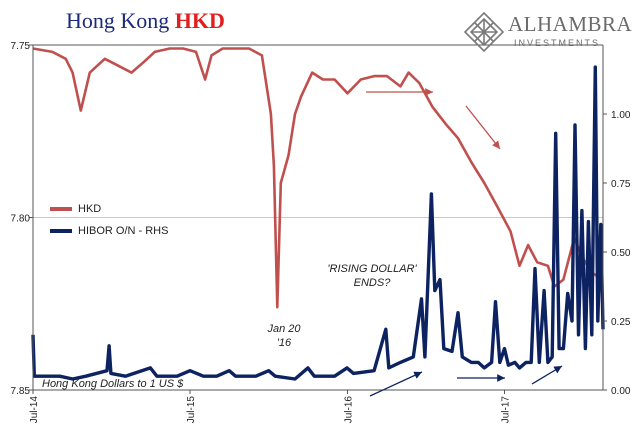  Describe the element at coordinates (372, 269) in the screenshot. I see `annotation-rising-line1: 'RISING DOLLAR'` at that location.